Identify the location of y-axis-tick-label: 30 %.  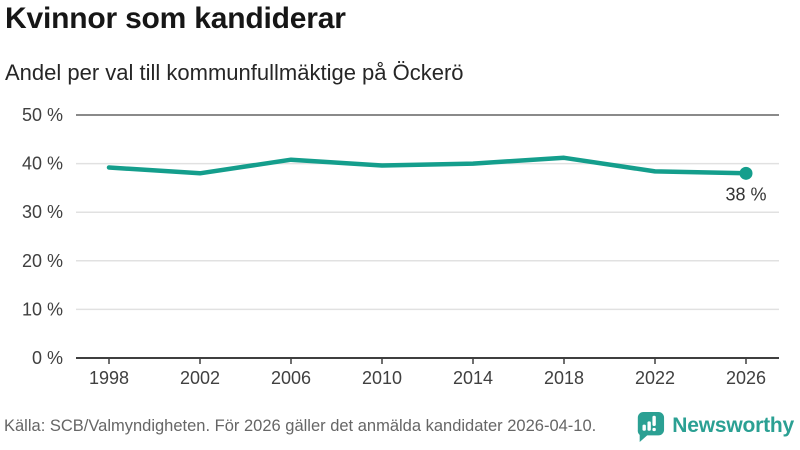
(42, 212).